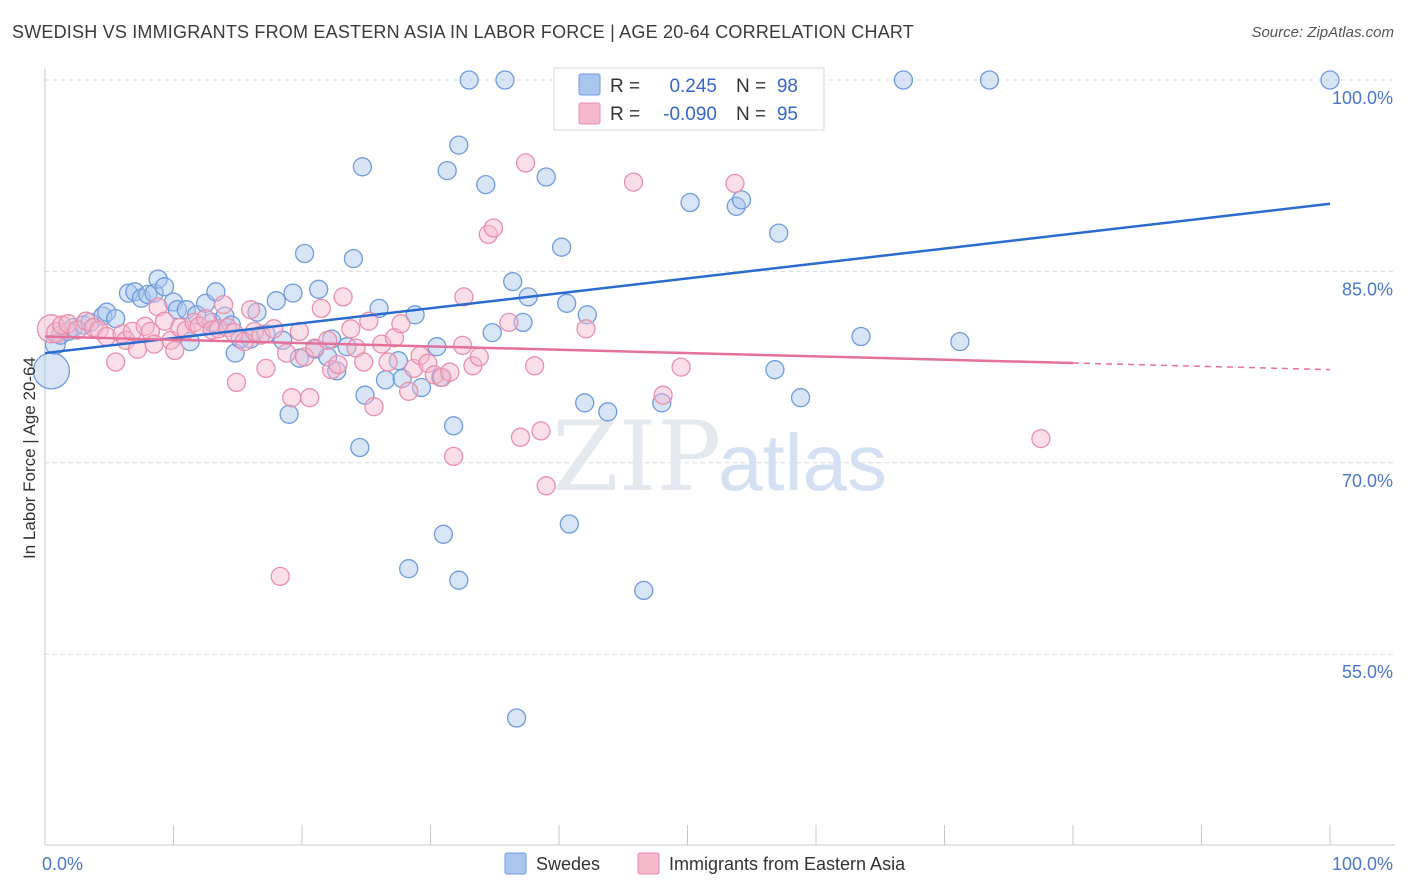 The height and width of the screenshot is (892, 1406). I want to click on x-tick-label-max: 100.0%, so click(1362, 864).